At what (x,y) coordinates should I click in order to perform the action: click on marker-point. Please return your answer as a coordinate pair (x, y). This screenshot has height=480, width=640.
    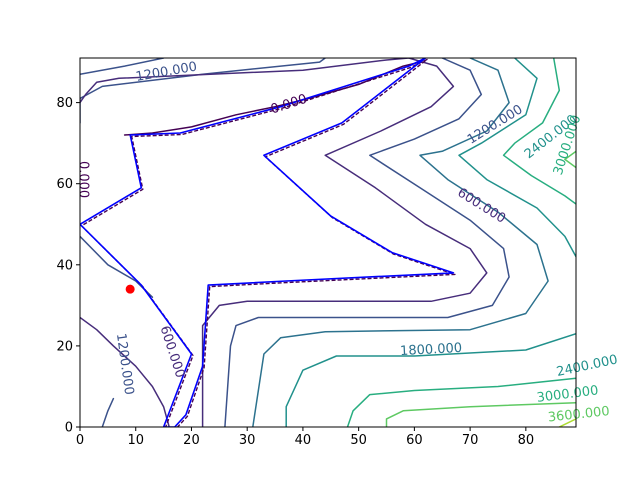
    Looking at the image, I should click on (130, 289).